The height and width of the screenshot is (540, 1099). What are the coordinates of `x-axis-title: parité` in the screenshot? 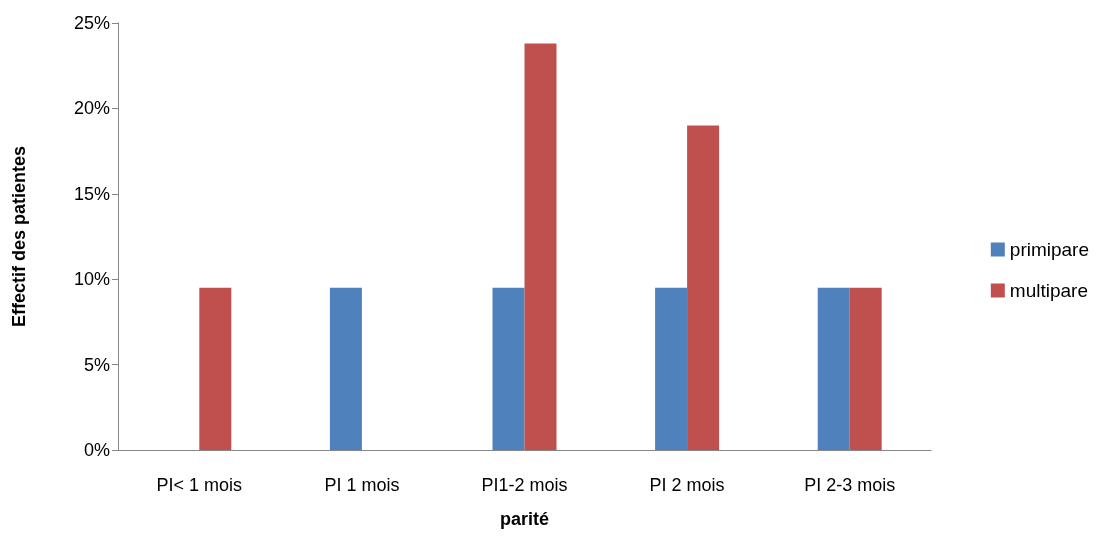 It's located at (524, 519).